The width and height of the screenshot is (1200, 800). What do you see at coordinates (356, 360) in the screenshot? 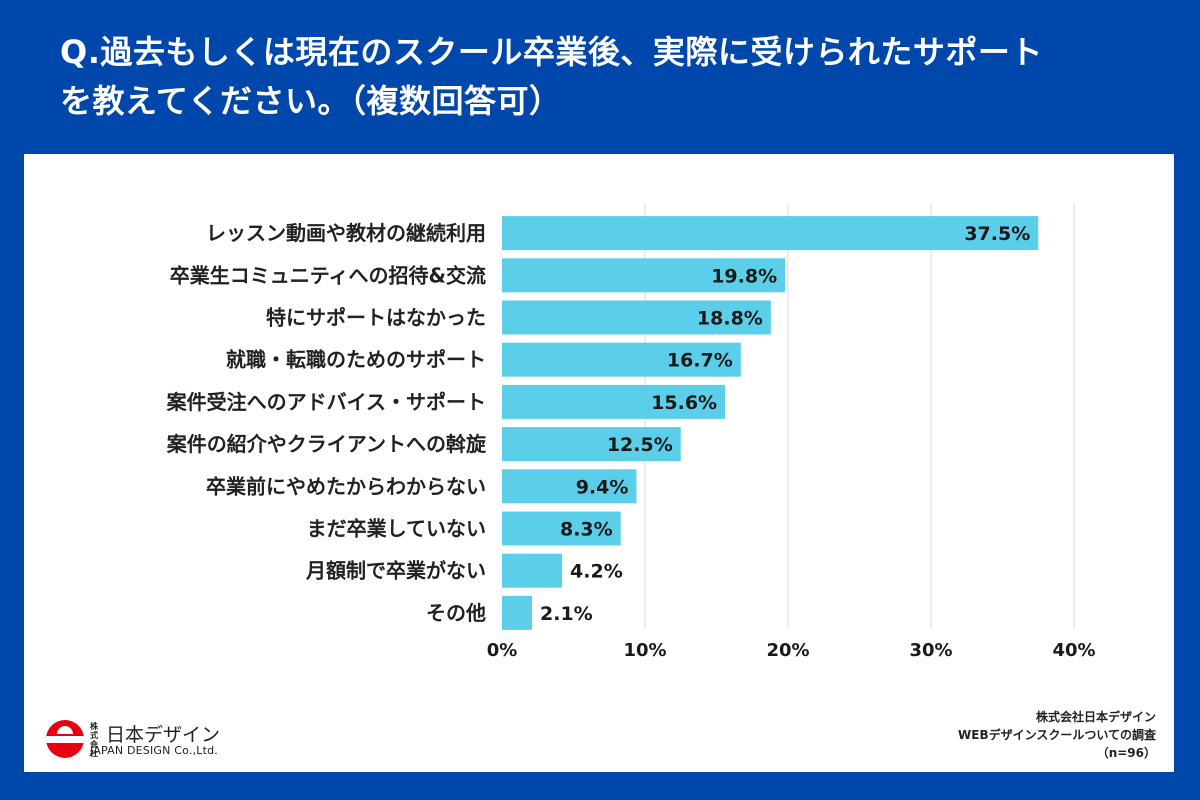
I see `category-label: 就職・転職のためのサポート` at bounding box center [356, 360].